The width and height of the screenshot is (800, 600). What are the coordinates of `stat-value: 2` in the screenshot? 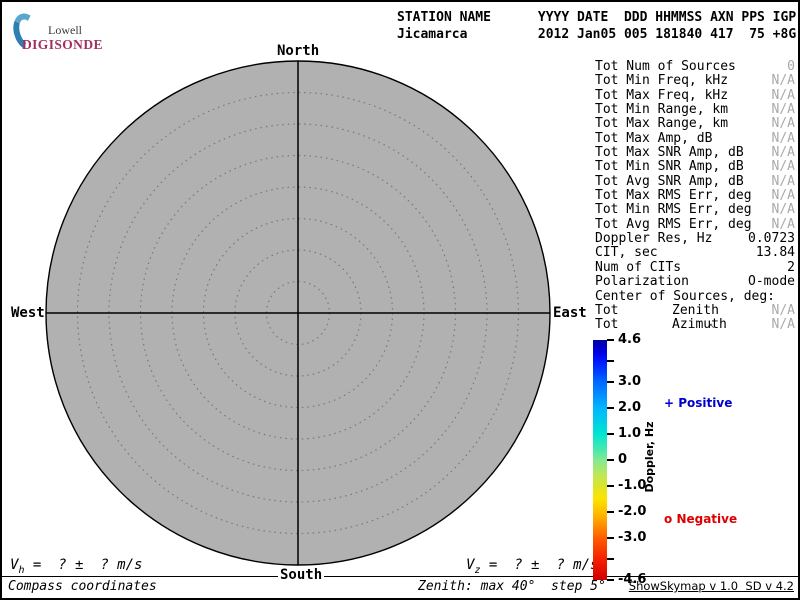 It's located at (791, 267).